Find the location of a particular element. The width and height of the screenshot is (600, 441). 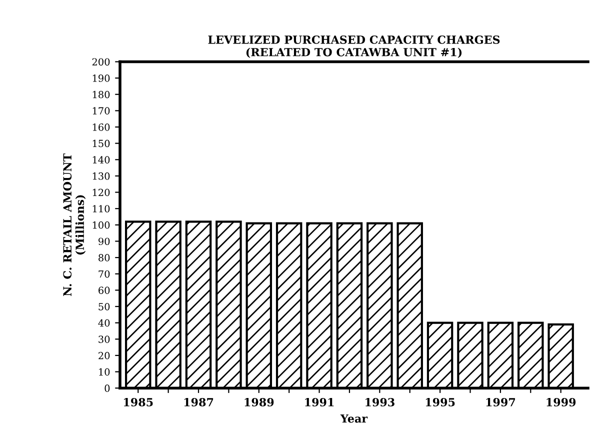

y-tick-label: 170 is located at coordinates (101, 111).